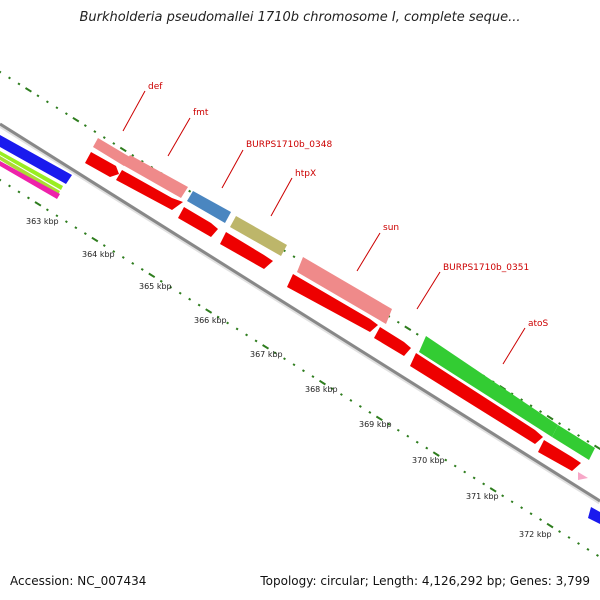  I want to click on yellowgreen-feature-bar, so click(30, 175).